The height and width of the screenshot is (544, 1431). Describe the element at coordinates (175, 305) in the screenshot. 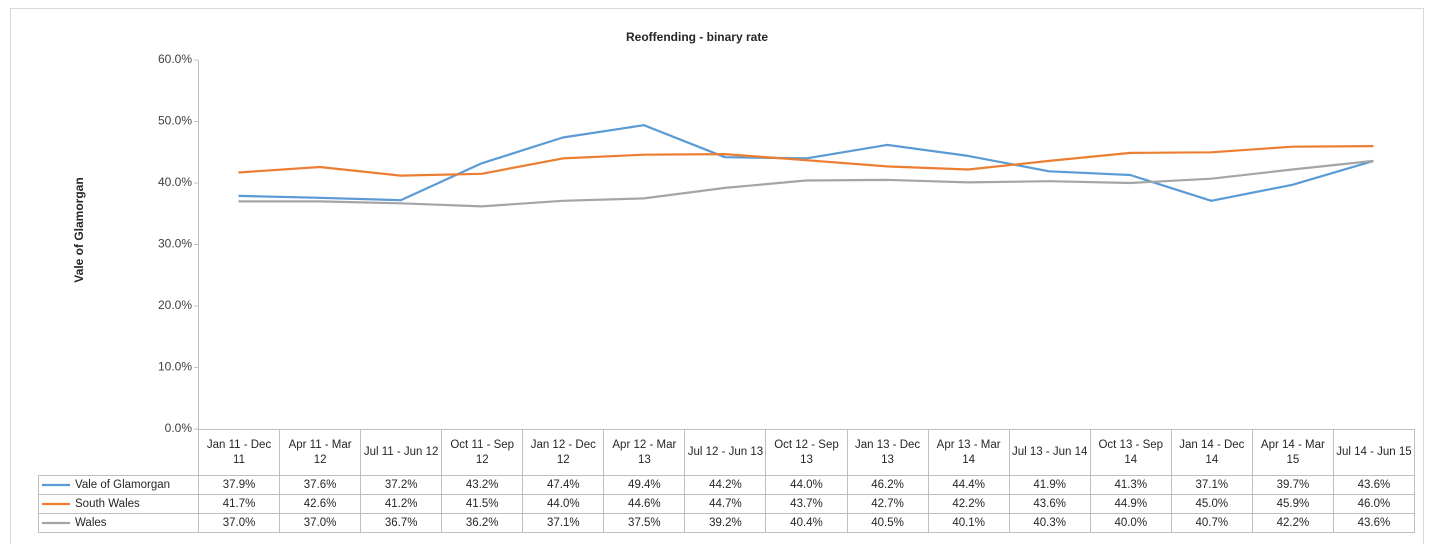

I see `y-tick-label: 20.0%` at that location.